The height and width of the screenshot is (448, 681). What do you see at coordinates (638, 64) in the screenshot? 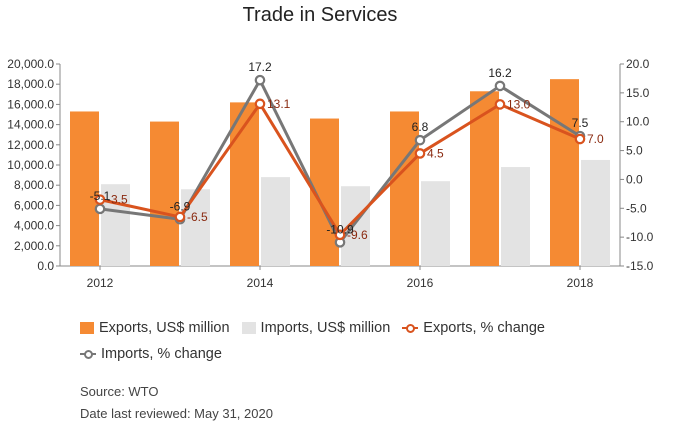
I see `right-axis-tick-label: 20.0` at bounding box center [638, 64].